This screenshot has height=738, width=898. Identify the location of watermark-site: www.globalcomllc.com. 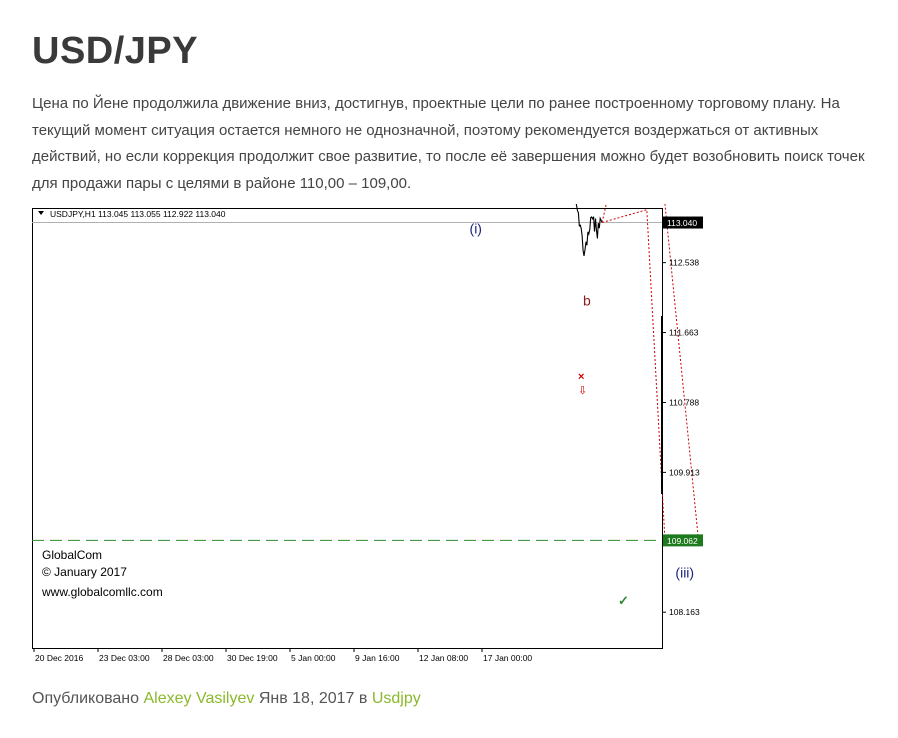
(102, 592).